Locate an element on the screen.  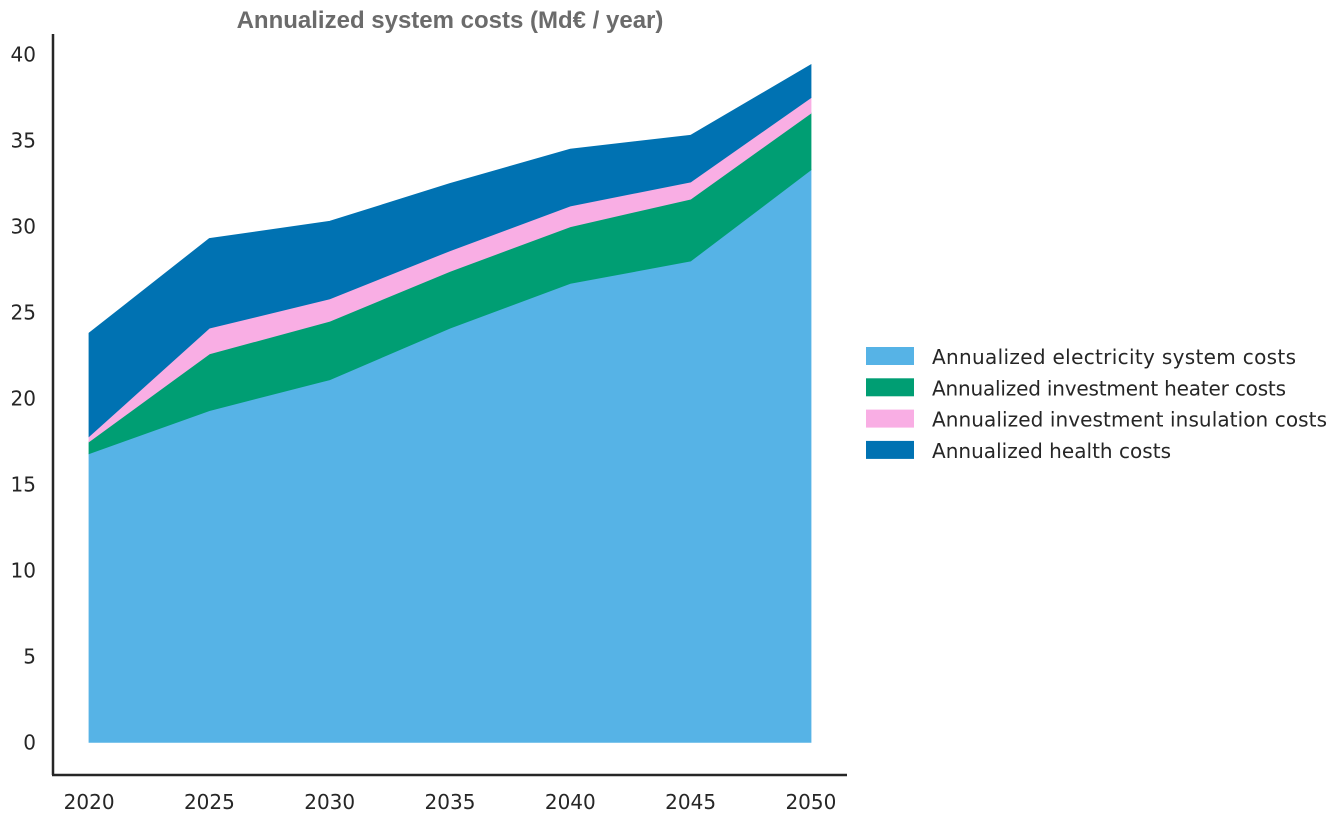
y-tick-label: 25 is located at coordinates (23, 313).